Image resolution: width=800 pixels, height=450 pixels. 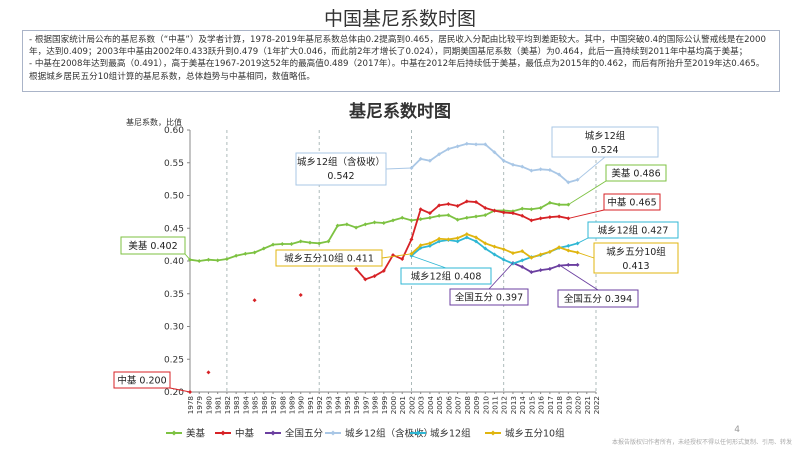 I want to click on x-tick-label: 2011, so click(x=495, y=405).